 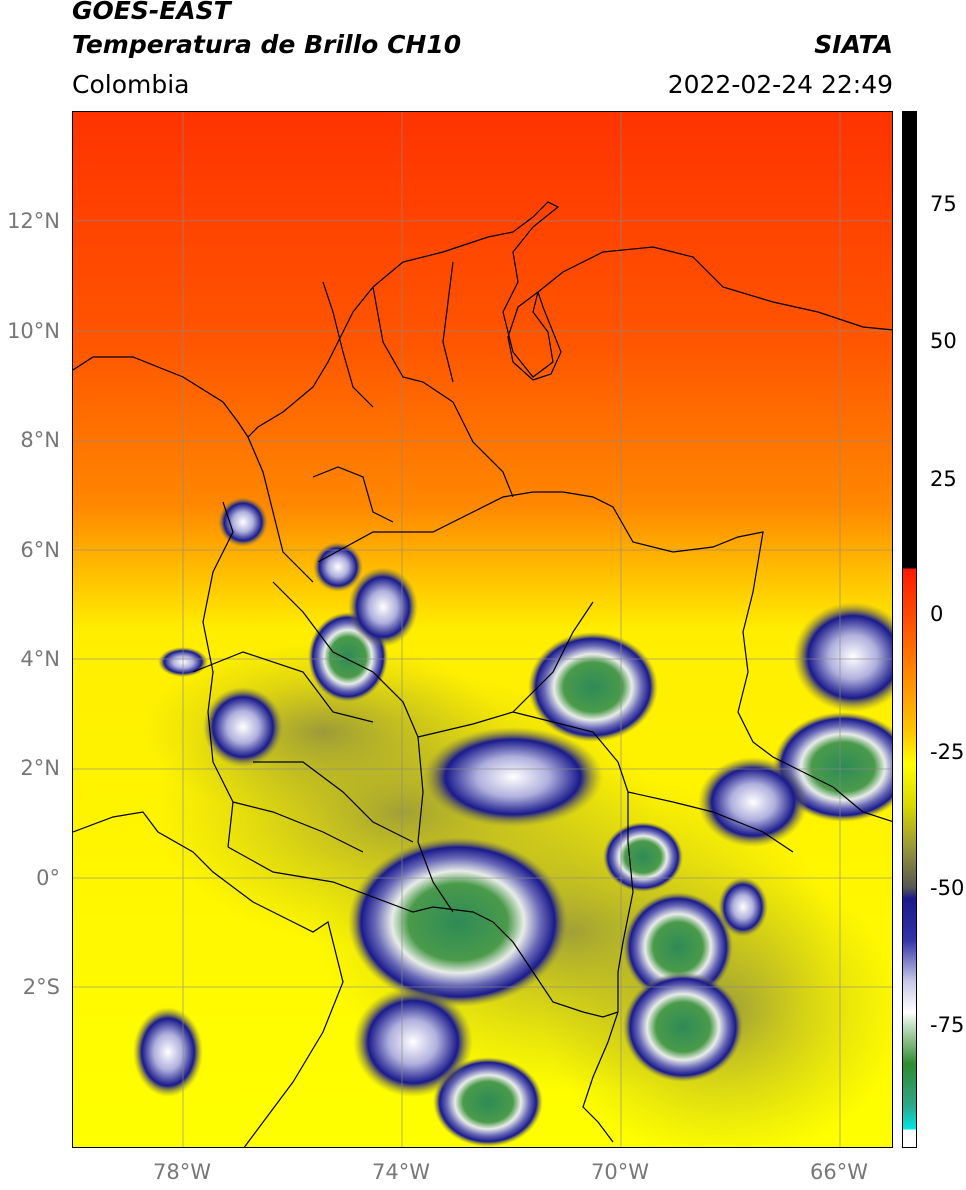 What do you see at coordinates (33, 221) in the screenshot?
I see `lat-label-12n: 12°N` at bounding box center [33, 221].